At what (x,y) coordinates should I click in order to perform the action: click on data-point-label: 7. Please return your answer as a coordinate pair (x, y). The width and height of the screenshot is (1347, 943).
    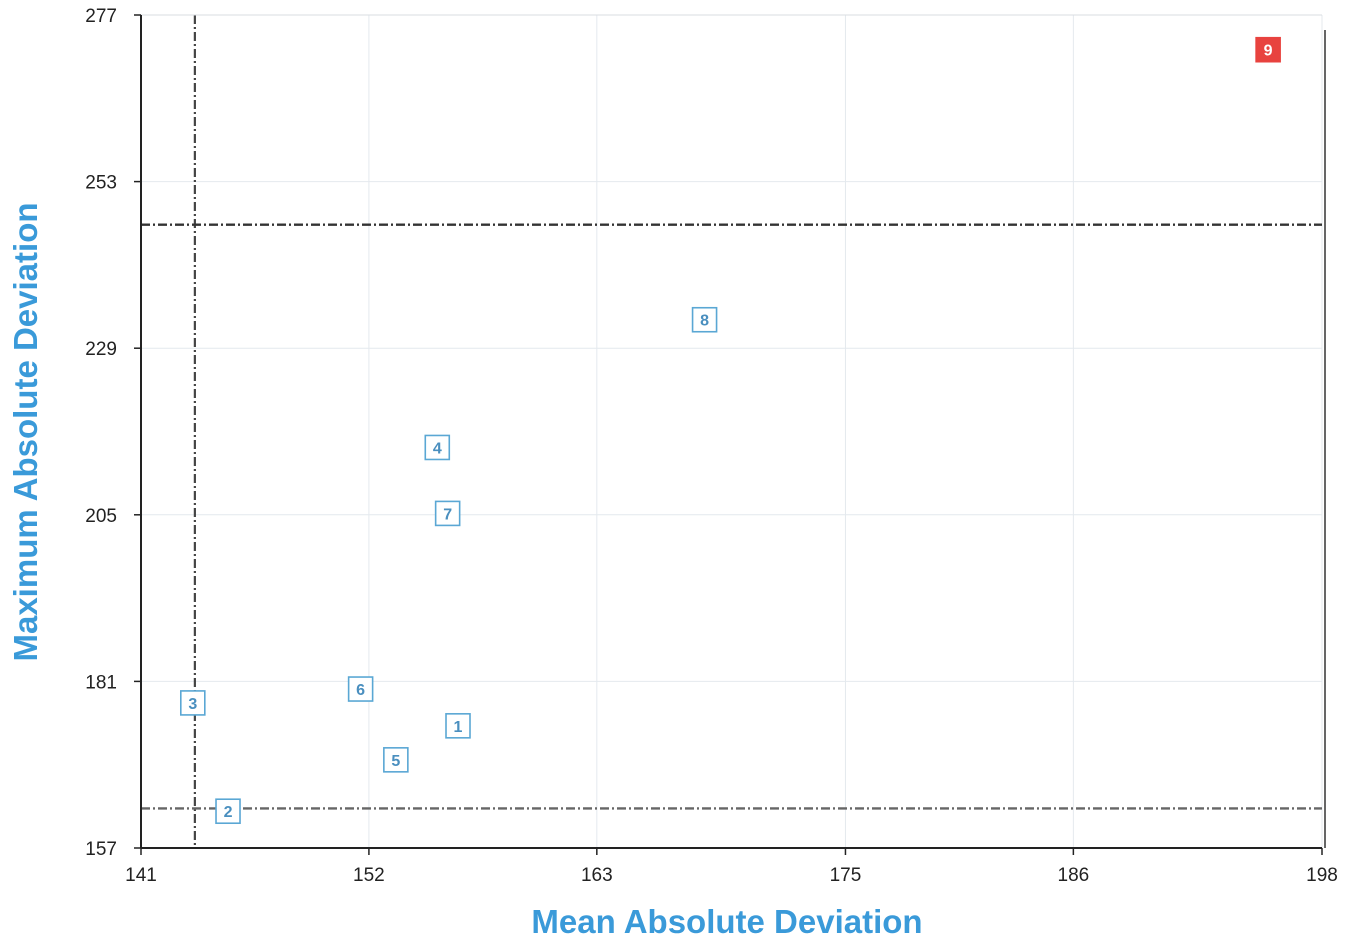
    Looking at the image, I should click on (447, 514).